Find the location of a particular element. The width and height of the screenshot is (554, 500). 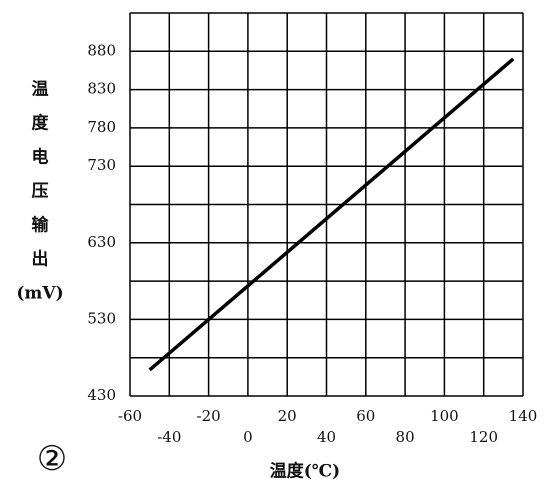

x-tick-label: -20 is located at coordinates (209, 416).